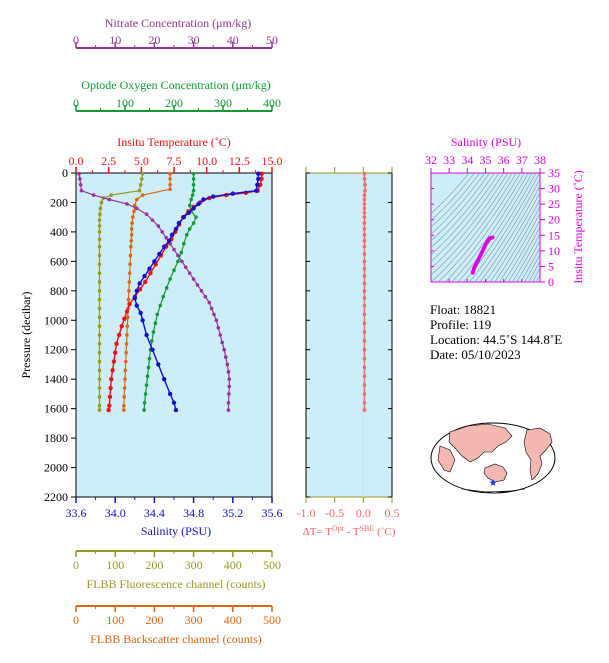 The height and width of the screenshot is (663, 609). What do you see at coordinates (449, 160) in the screenshot?
I see `ts-xtick-label: 33` at bounding box center [449, 160].